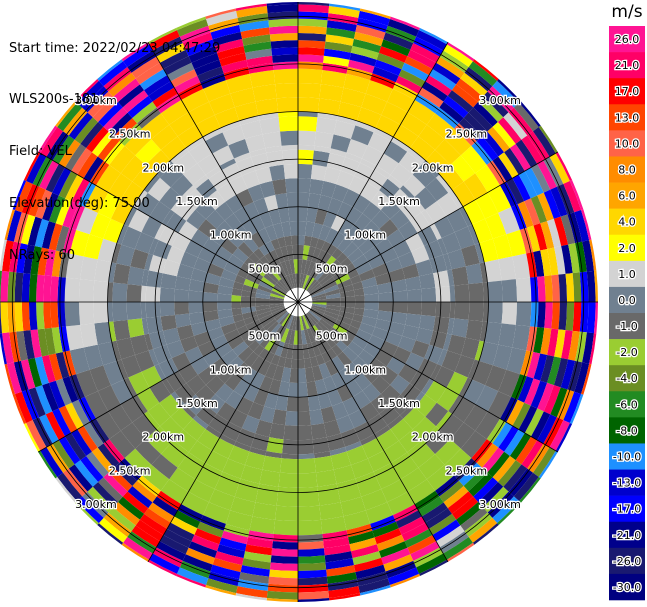 This screenshot has height=607, width=647. What do you see at coordinates (231, 235) in the screenshot?
I see `range-label: 1.00km` at bounding box center [231, 235].